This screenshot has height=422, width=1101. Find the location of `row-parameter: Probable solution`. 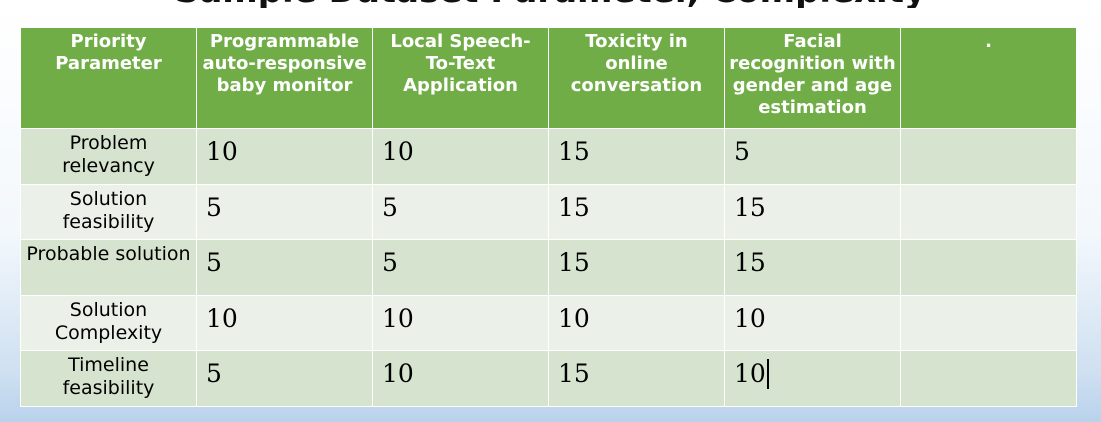

row-parameter: Probable solution is located at coordinates (108, 267).